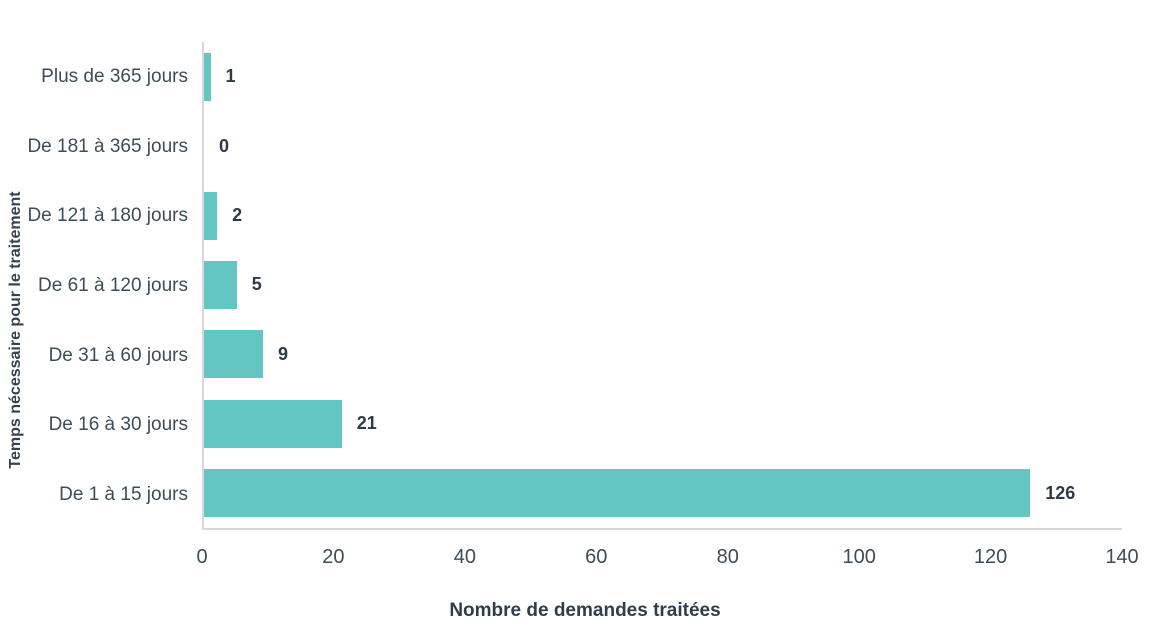 The image size is (1170, 637). I want to click on x-tick-label: 60, so click(596, 557).